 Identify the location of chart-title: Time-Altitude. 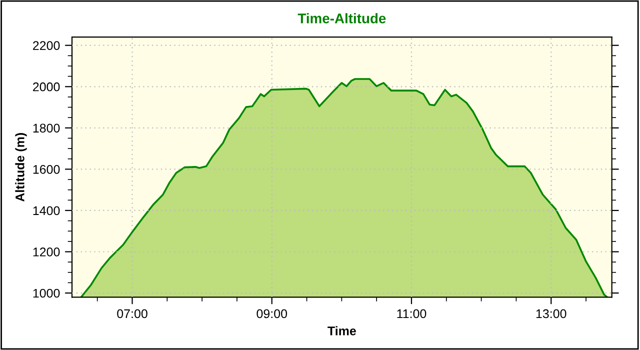
(342, 18).